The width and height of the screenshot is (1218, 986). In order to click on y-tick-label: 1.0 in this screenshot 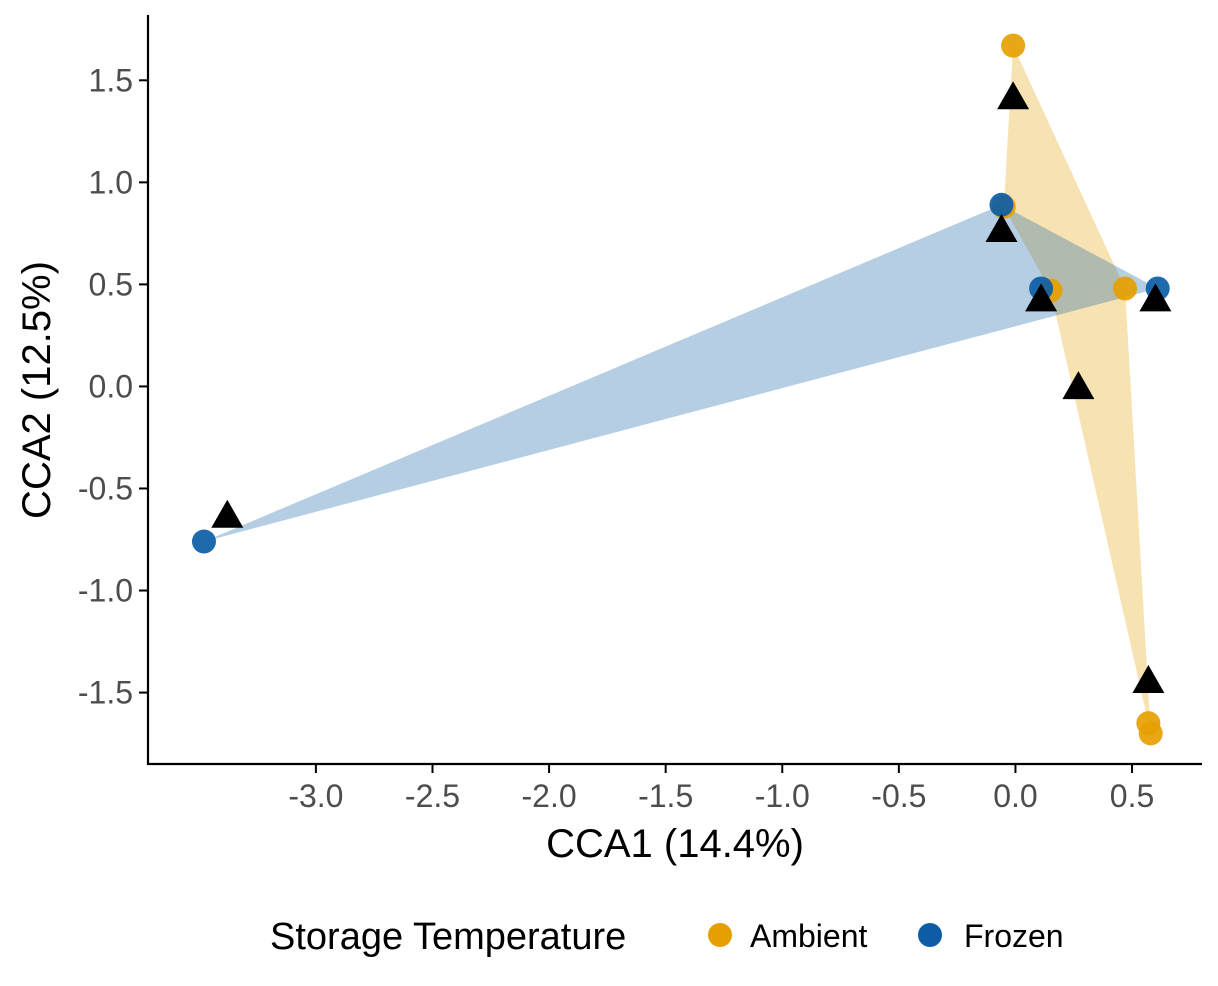, I will do `click(111, 182)`.